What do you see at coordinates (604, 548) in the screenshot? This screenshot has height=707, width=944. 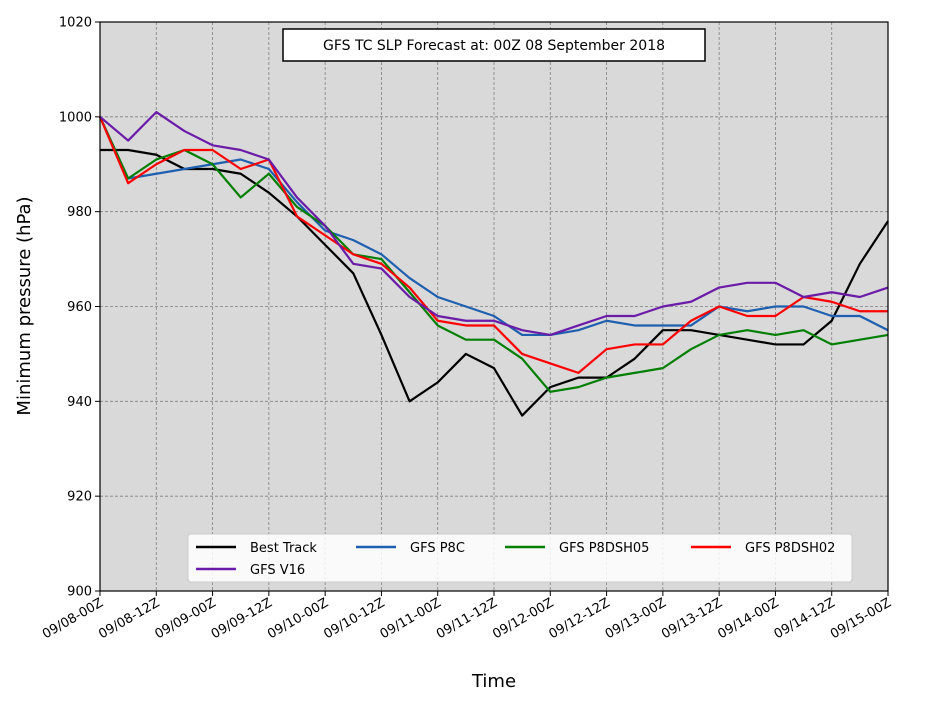 I see `legend-label: GFS P8DSH05` at bounding box center [604, 548].